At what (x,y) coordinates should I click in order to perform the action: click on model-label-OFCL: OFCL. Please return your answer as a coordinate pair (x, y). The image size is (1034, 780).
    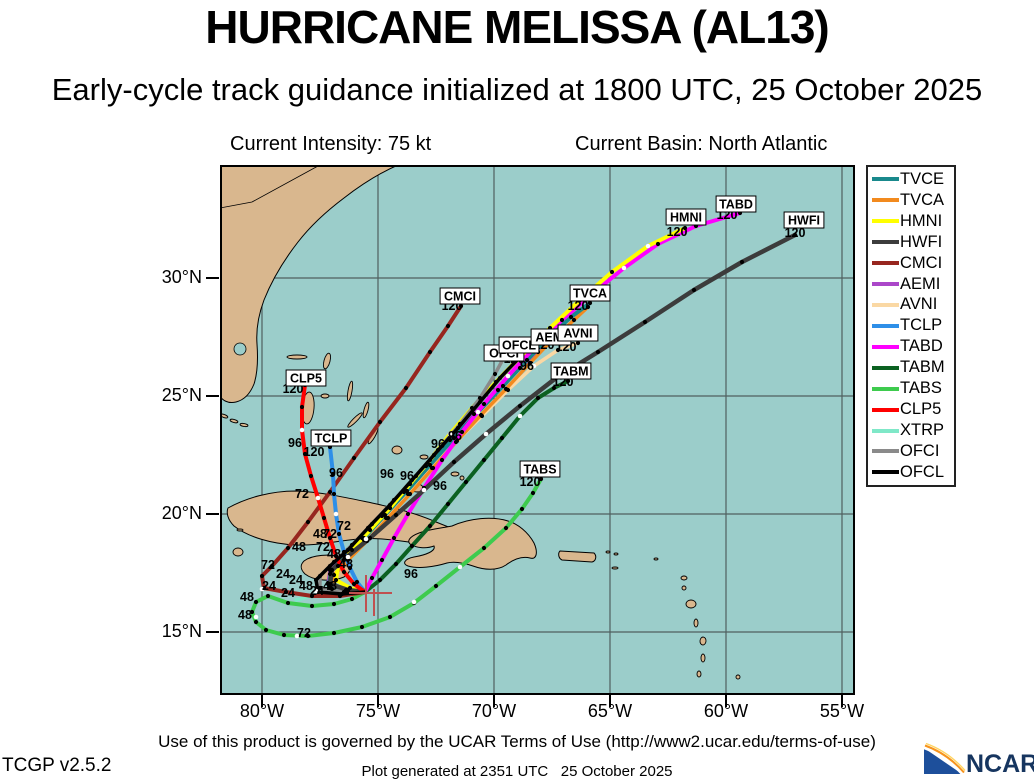
    Looking at the image, I should click on (519, 346).